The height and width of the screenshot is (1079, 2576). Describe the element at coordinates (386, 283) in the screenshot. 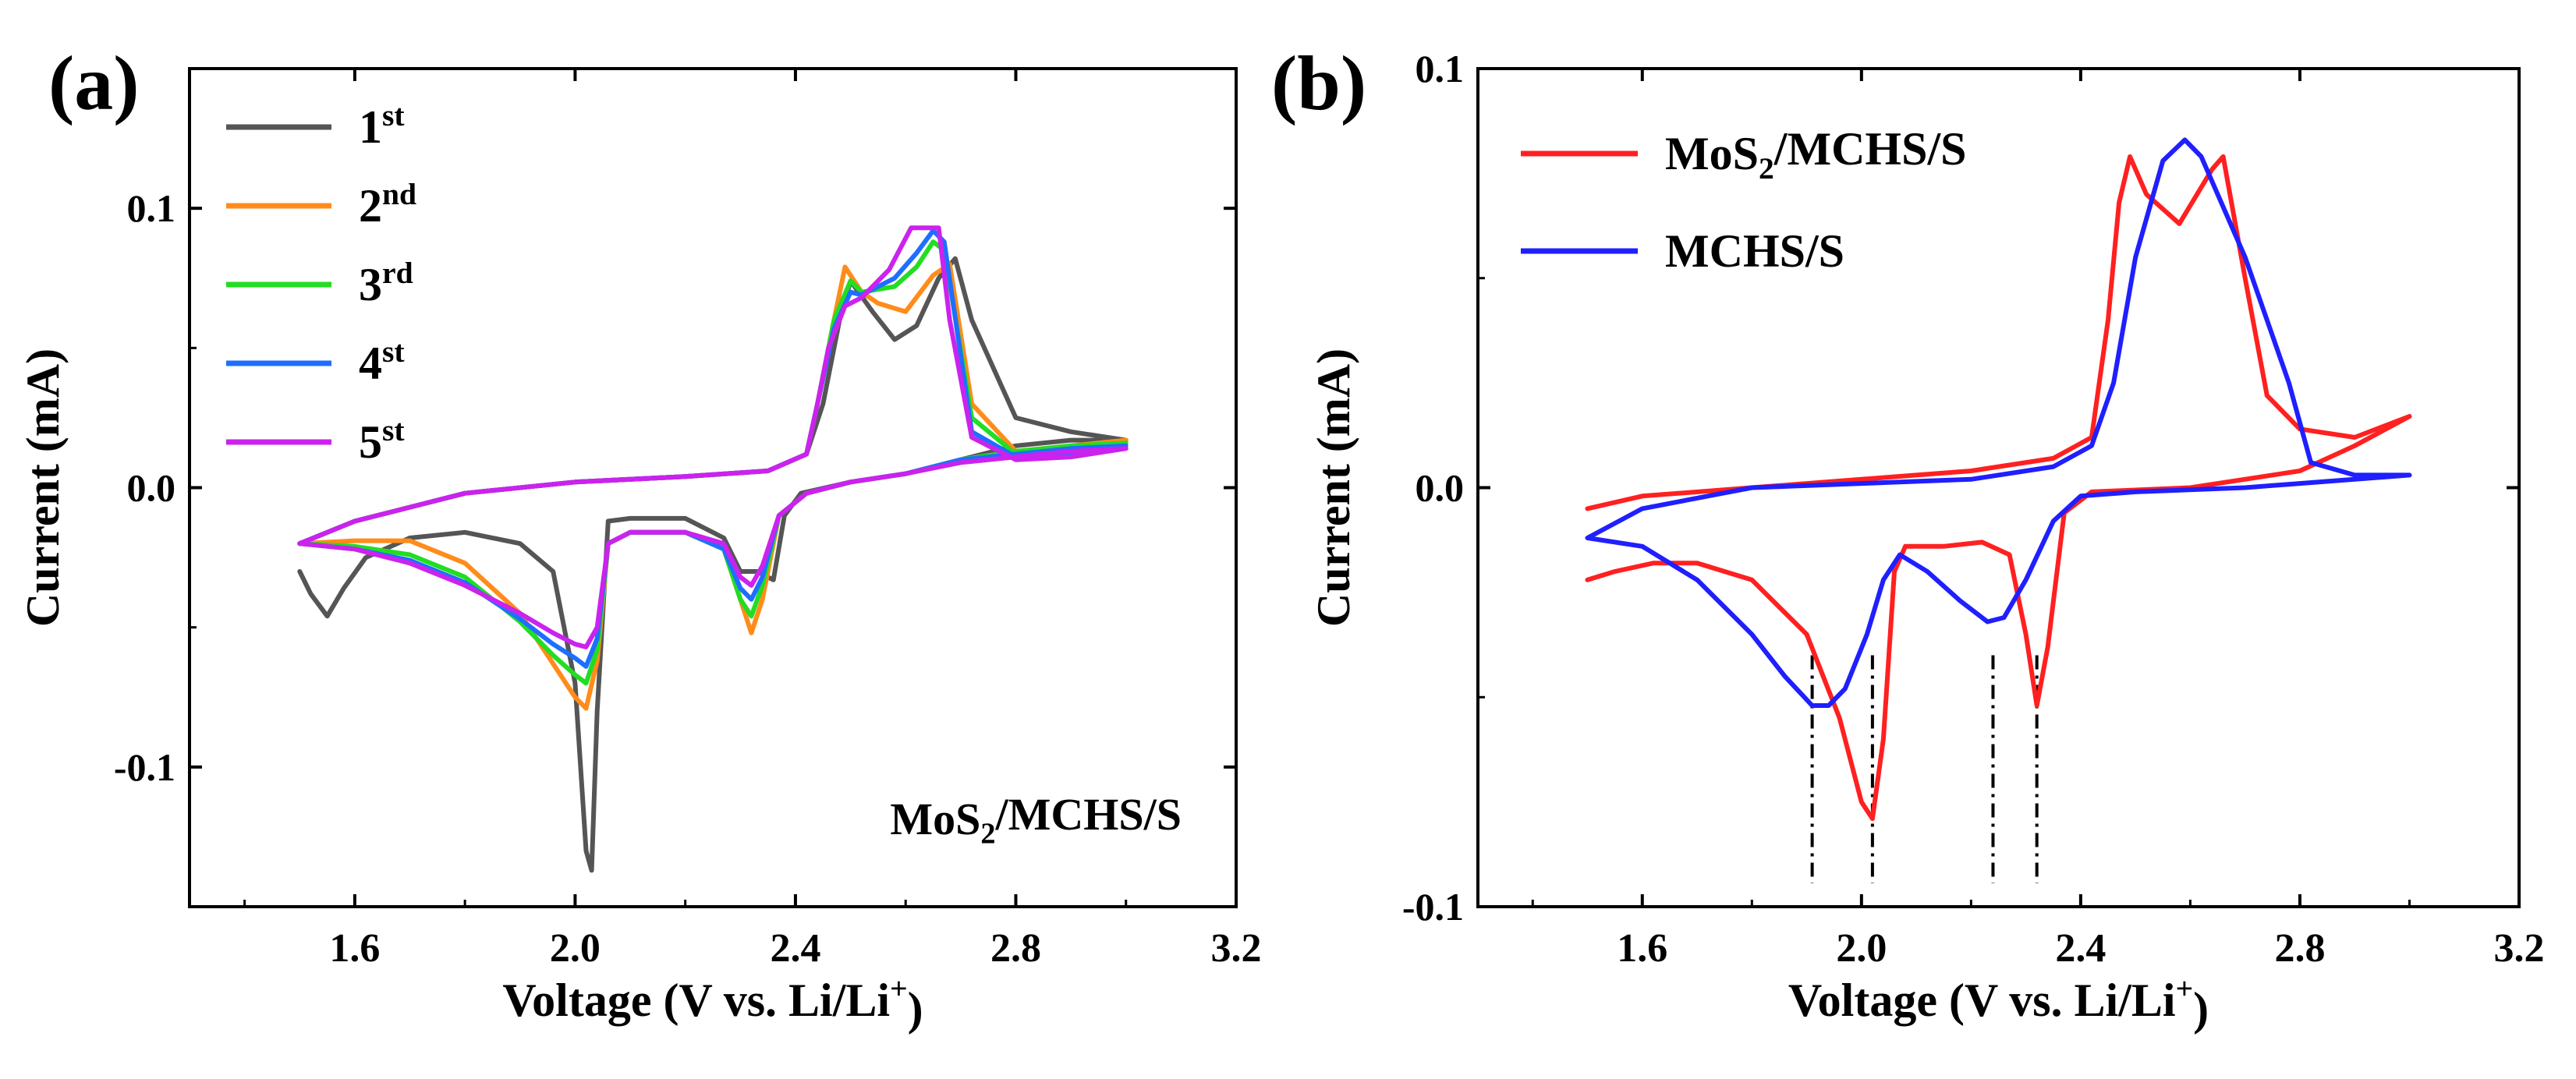

I see `legend-label: 3rd` at that location.